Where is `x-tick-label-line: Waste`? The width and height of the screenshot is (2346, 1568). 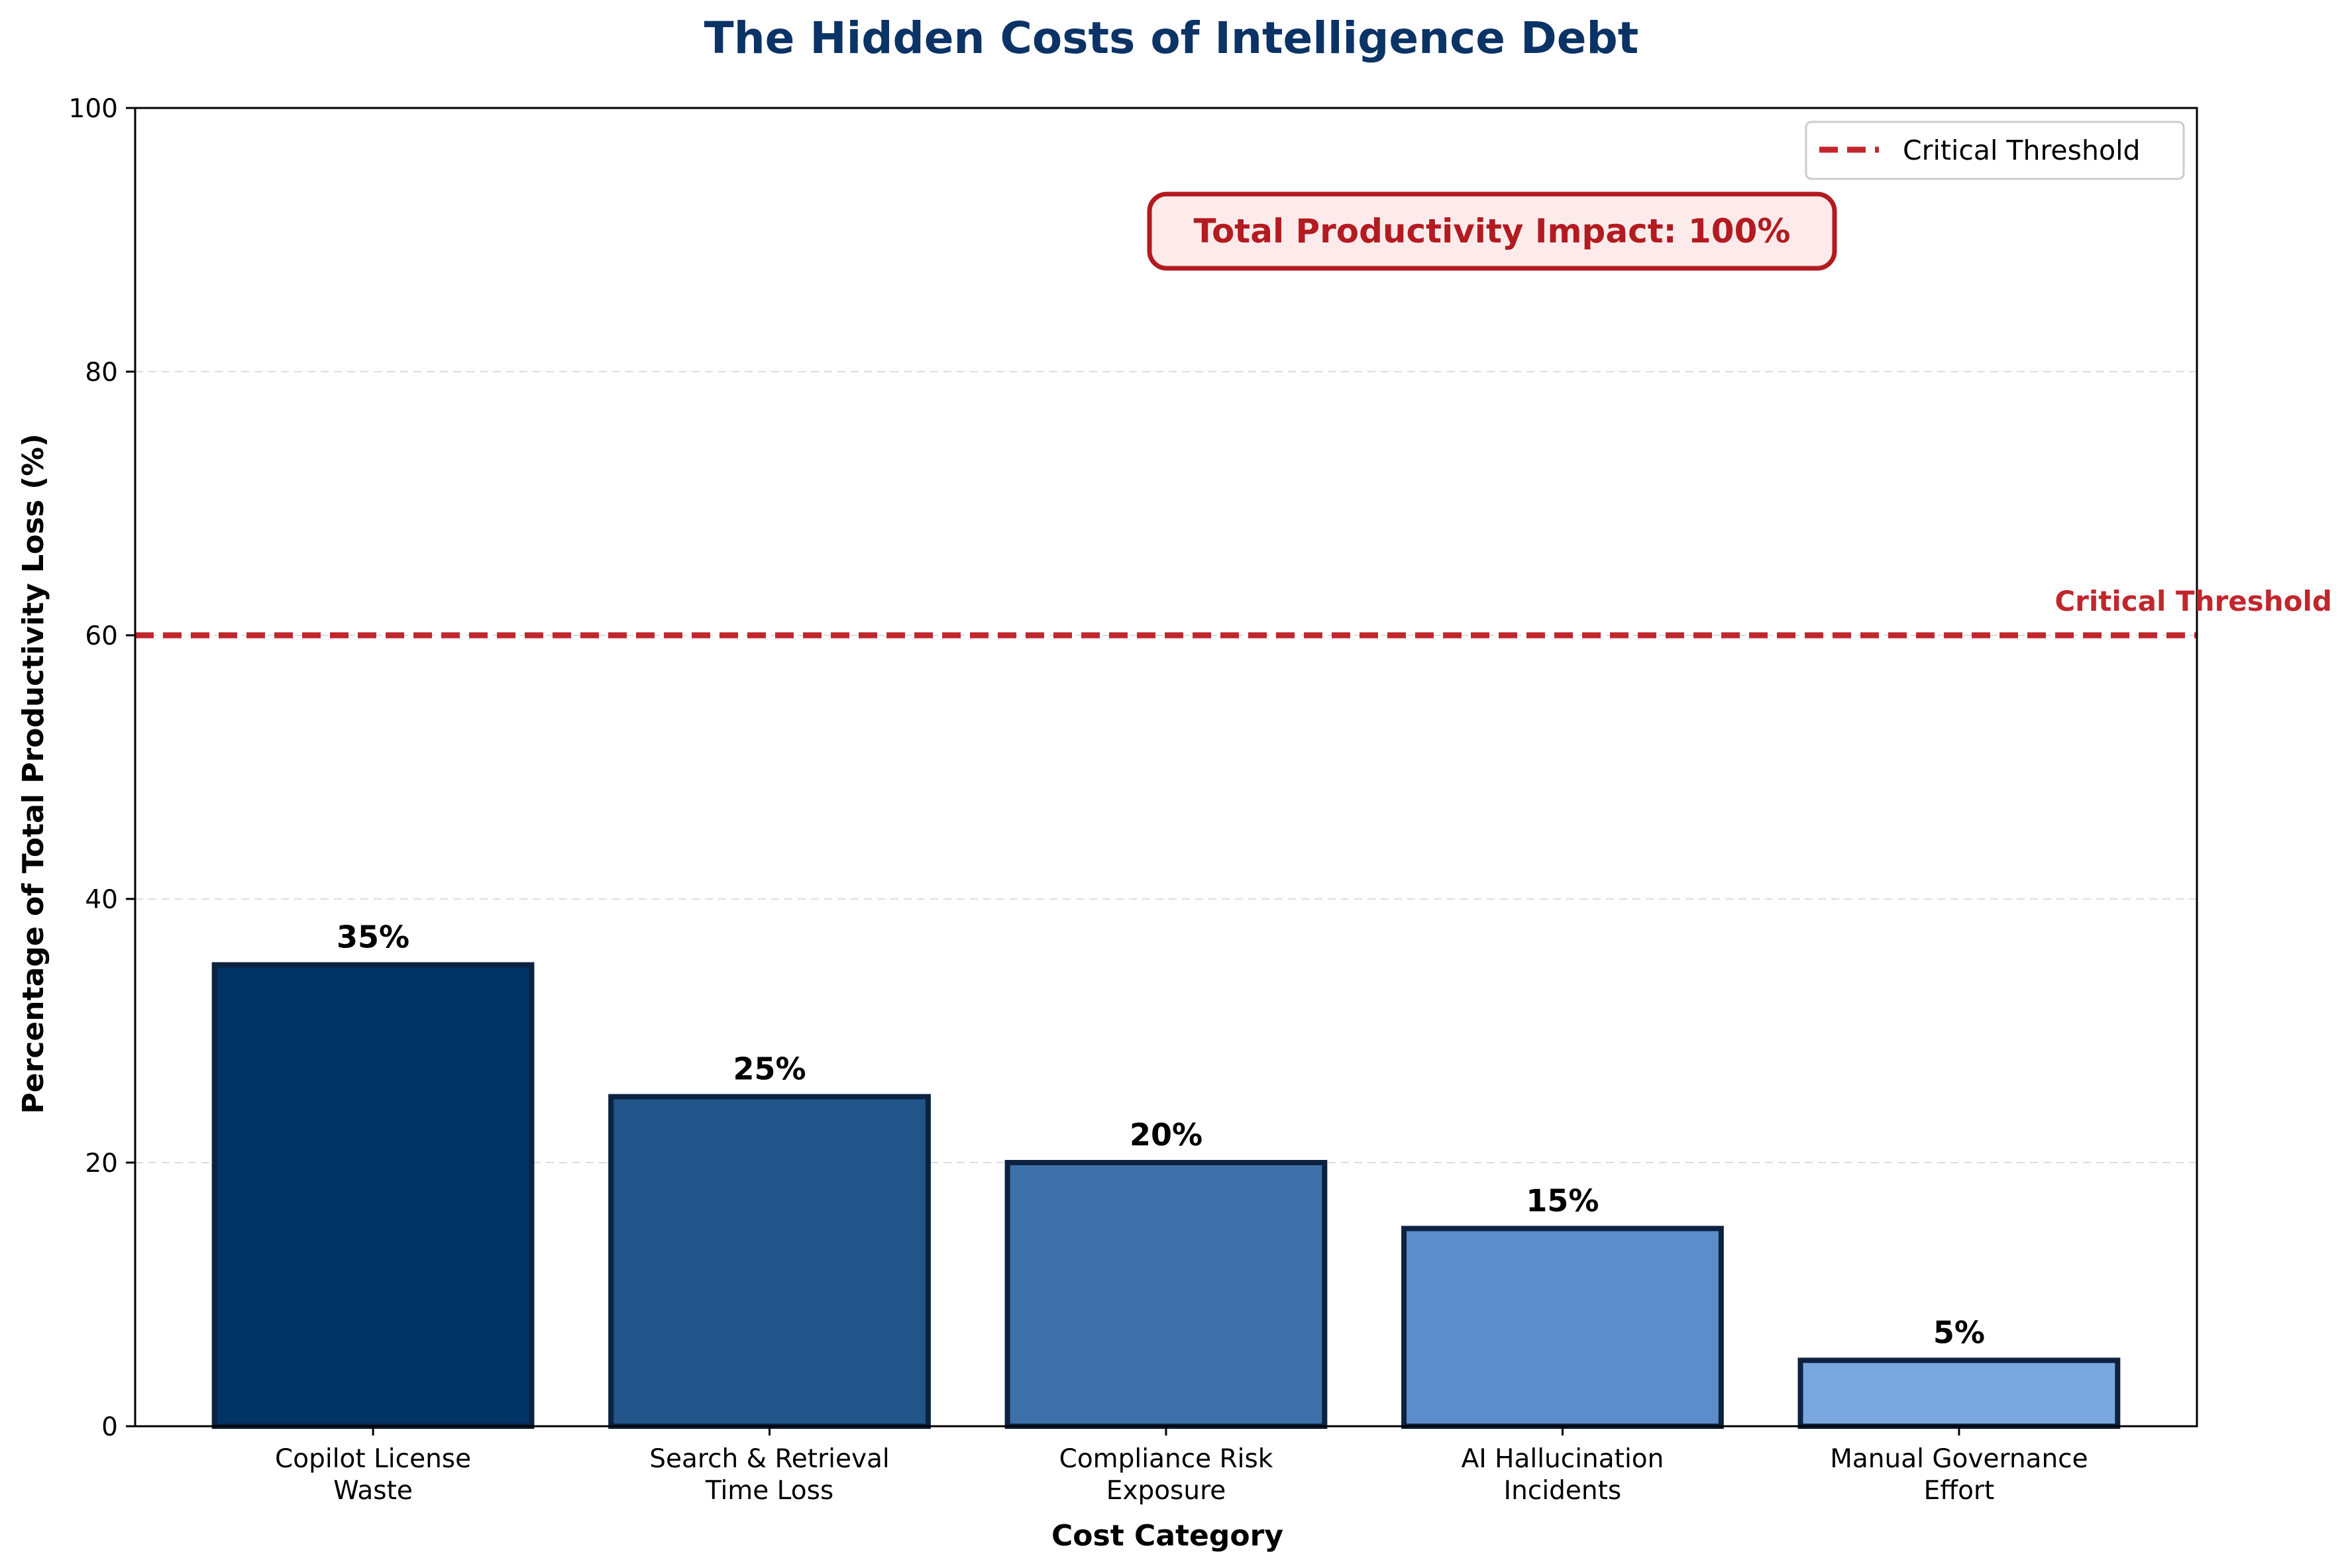
x-tick-label-line: Waste is located at coordinates (373, 1491).